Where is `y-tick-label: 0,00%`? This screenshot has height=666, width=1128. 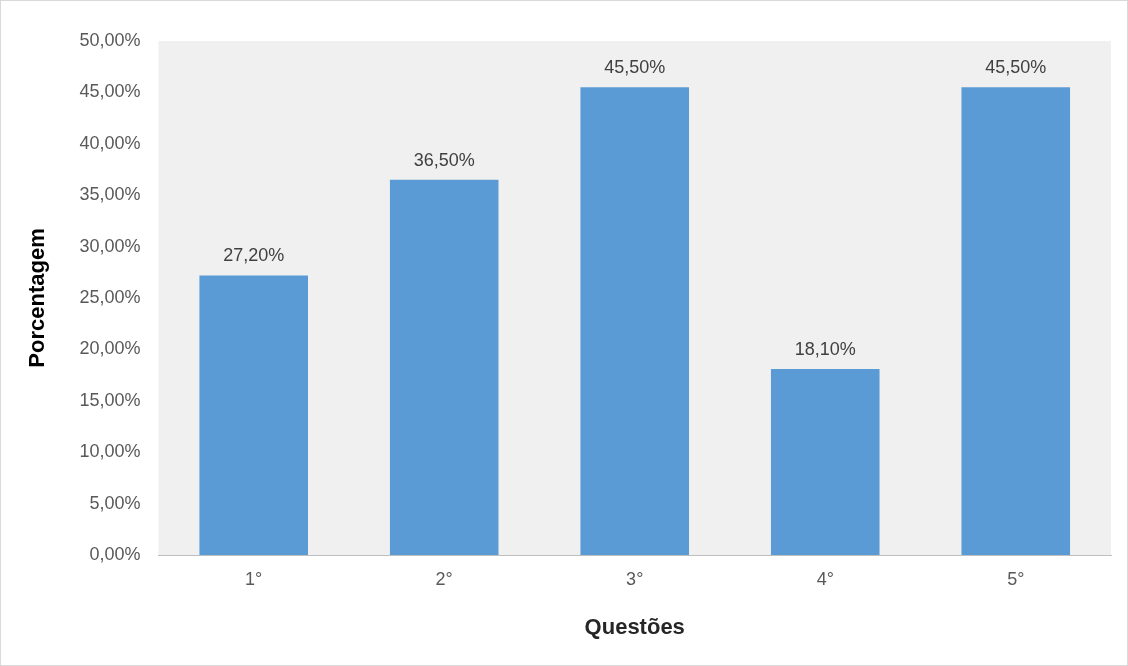
y-tick-label: 0,00% is located at coordinates (115, 553).